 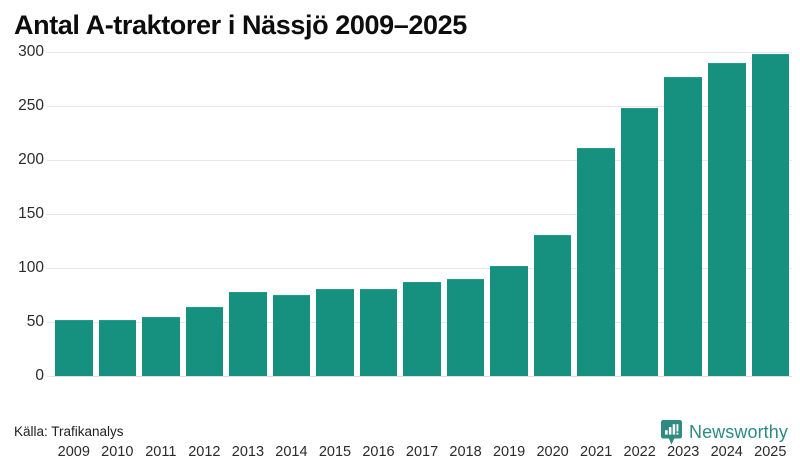 What do you see at coordinates (31, 105) in the screenshot?
I see `y-axis-tick-label: 250` at bounding box center [31, 105].